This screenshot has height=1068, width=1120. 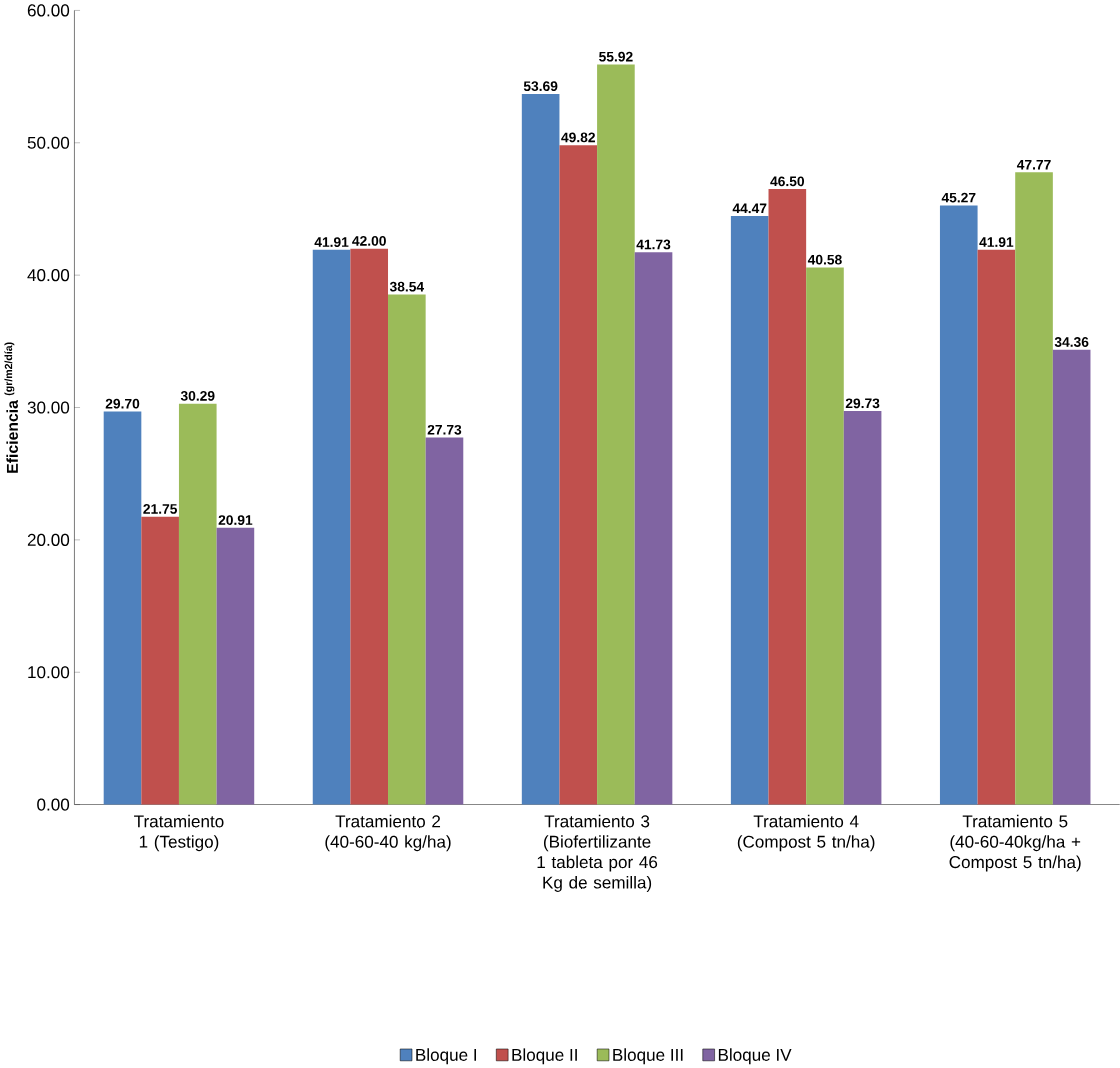 What do you see at coordinates (648, 1056) in the screenshot?
I see `legend-label: Bloque III` at bounding box center [648, 1056].